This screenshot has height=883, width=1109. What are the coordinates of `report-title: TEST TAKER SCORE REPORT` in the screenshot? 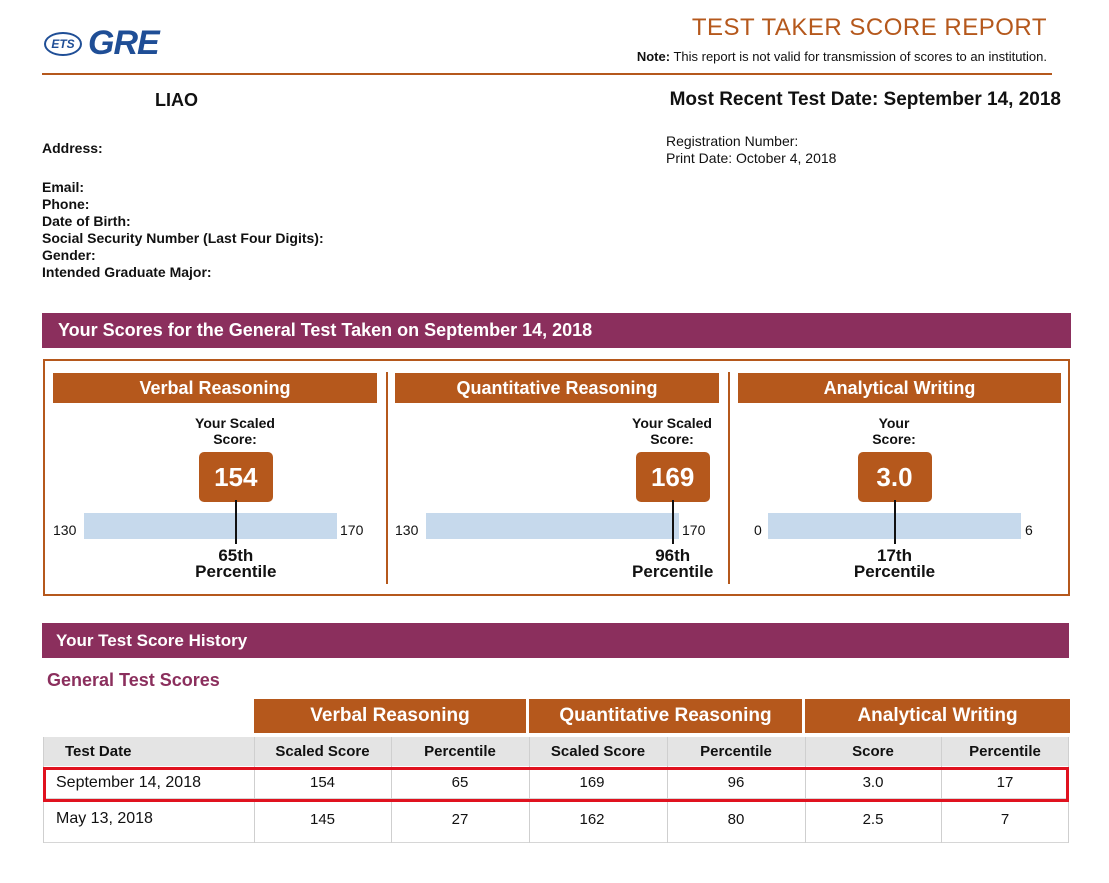 It's located at (869, 27).